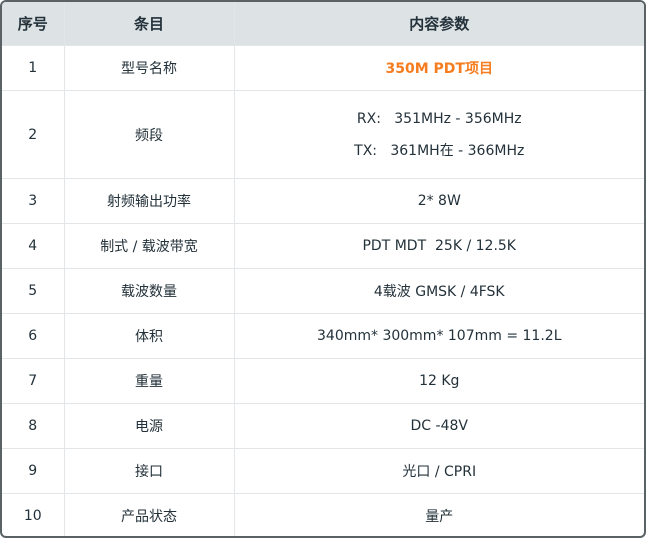 The height and width of the screenshot is (538, 646). What do you see at coordinates (149, 134) in the screenshot?
I see `row-item: 频段` at bounding box center [149, 134].